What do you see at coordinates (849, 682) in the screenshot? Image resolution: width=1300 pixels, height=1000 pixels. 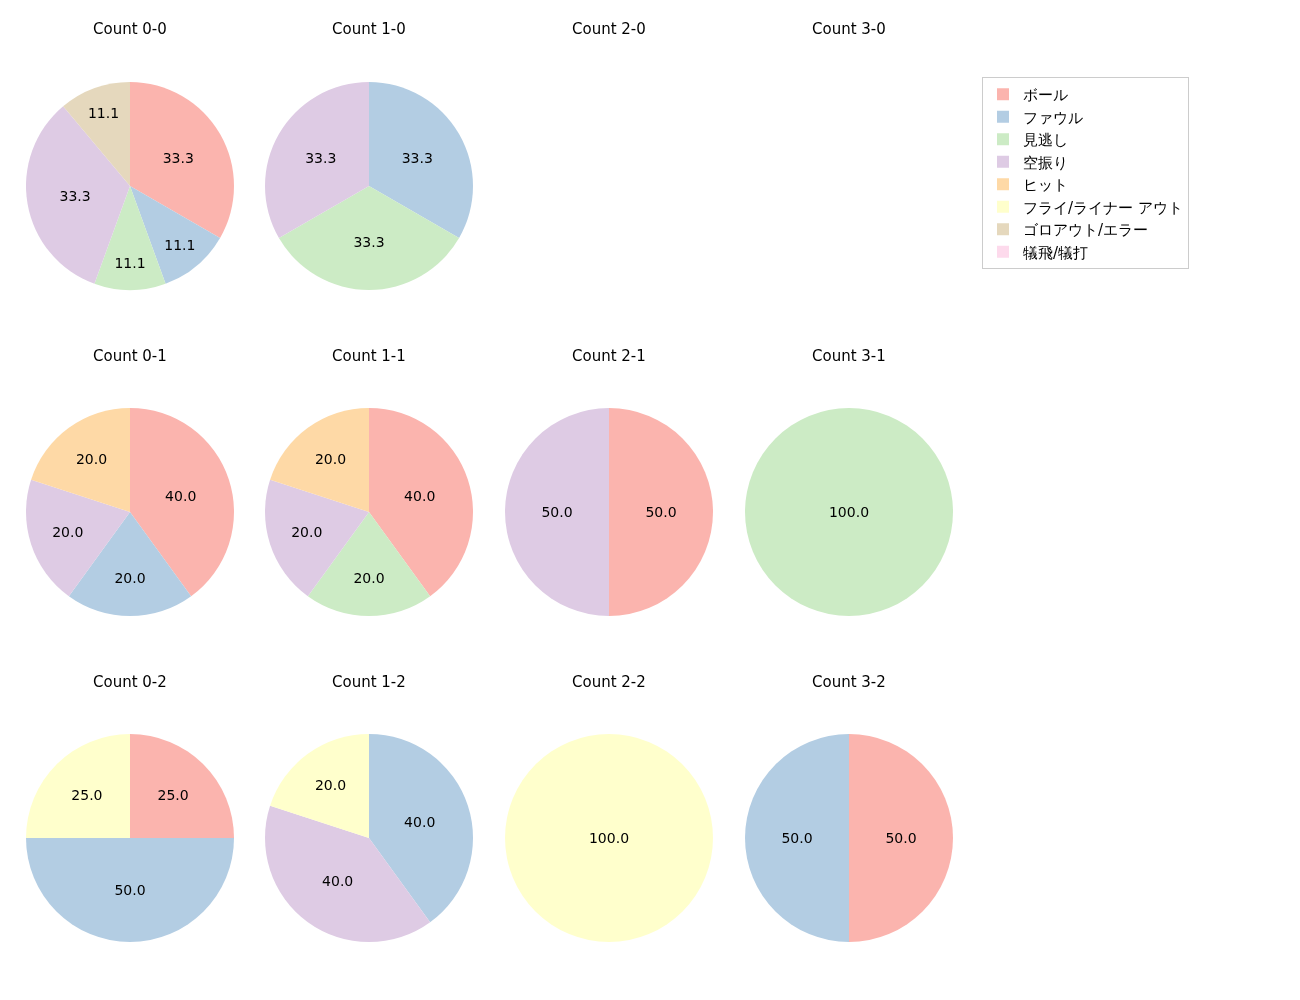 I see `chart-title: Count 3-2` at bounding box center [849, 682].